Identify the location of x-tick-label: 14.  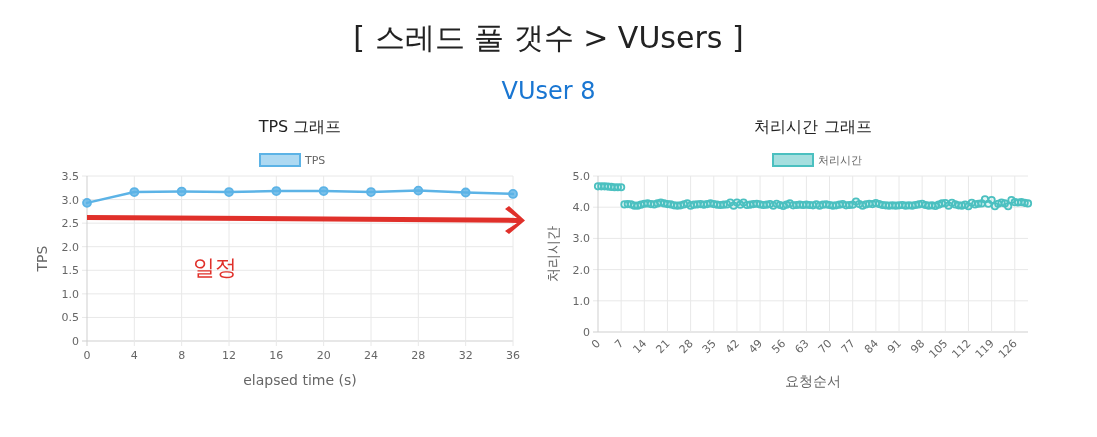
(640, 346).